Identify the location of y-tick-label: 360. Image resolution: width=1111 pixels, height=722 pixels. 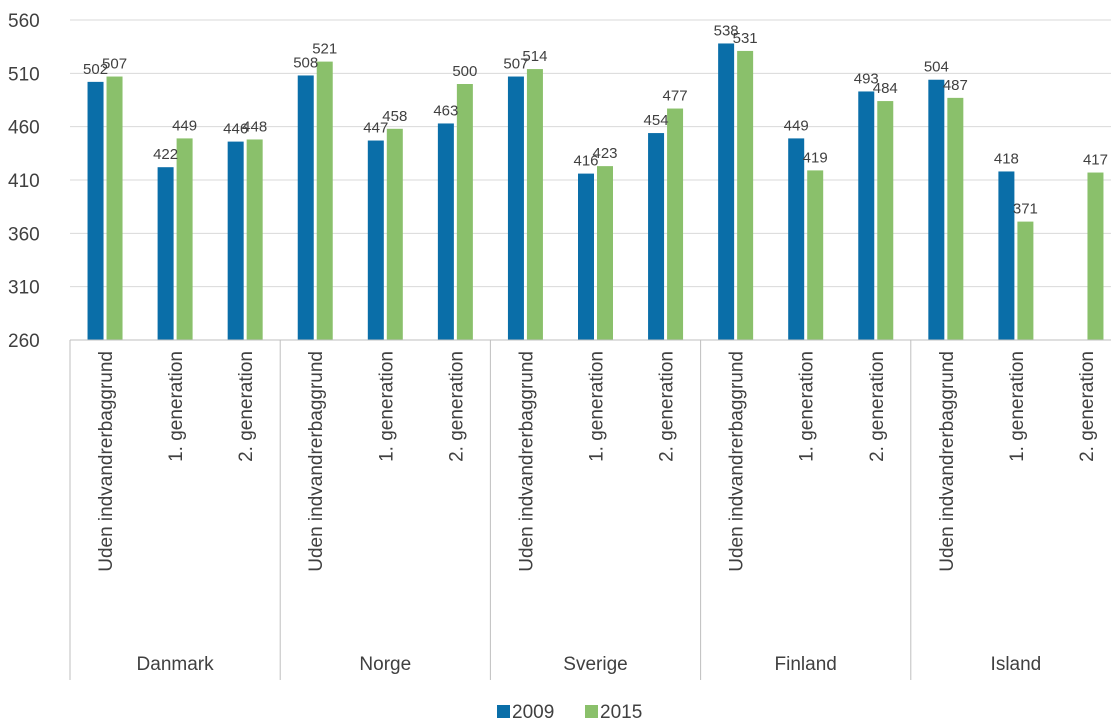
(24, 234).